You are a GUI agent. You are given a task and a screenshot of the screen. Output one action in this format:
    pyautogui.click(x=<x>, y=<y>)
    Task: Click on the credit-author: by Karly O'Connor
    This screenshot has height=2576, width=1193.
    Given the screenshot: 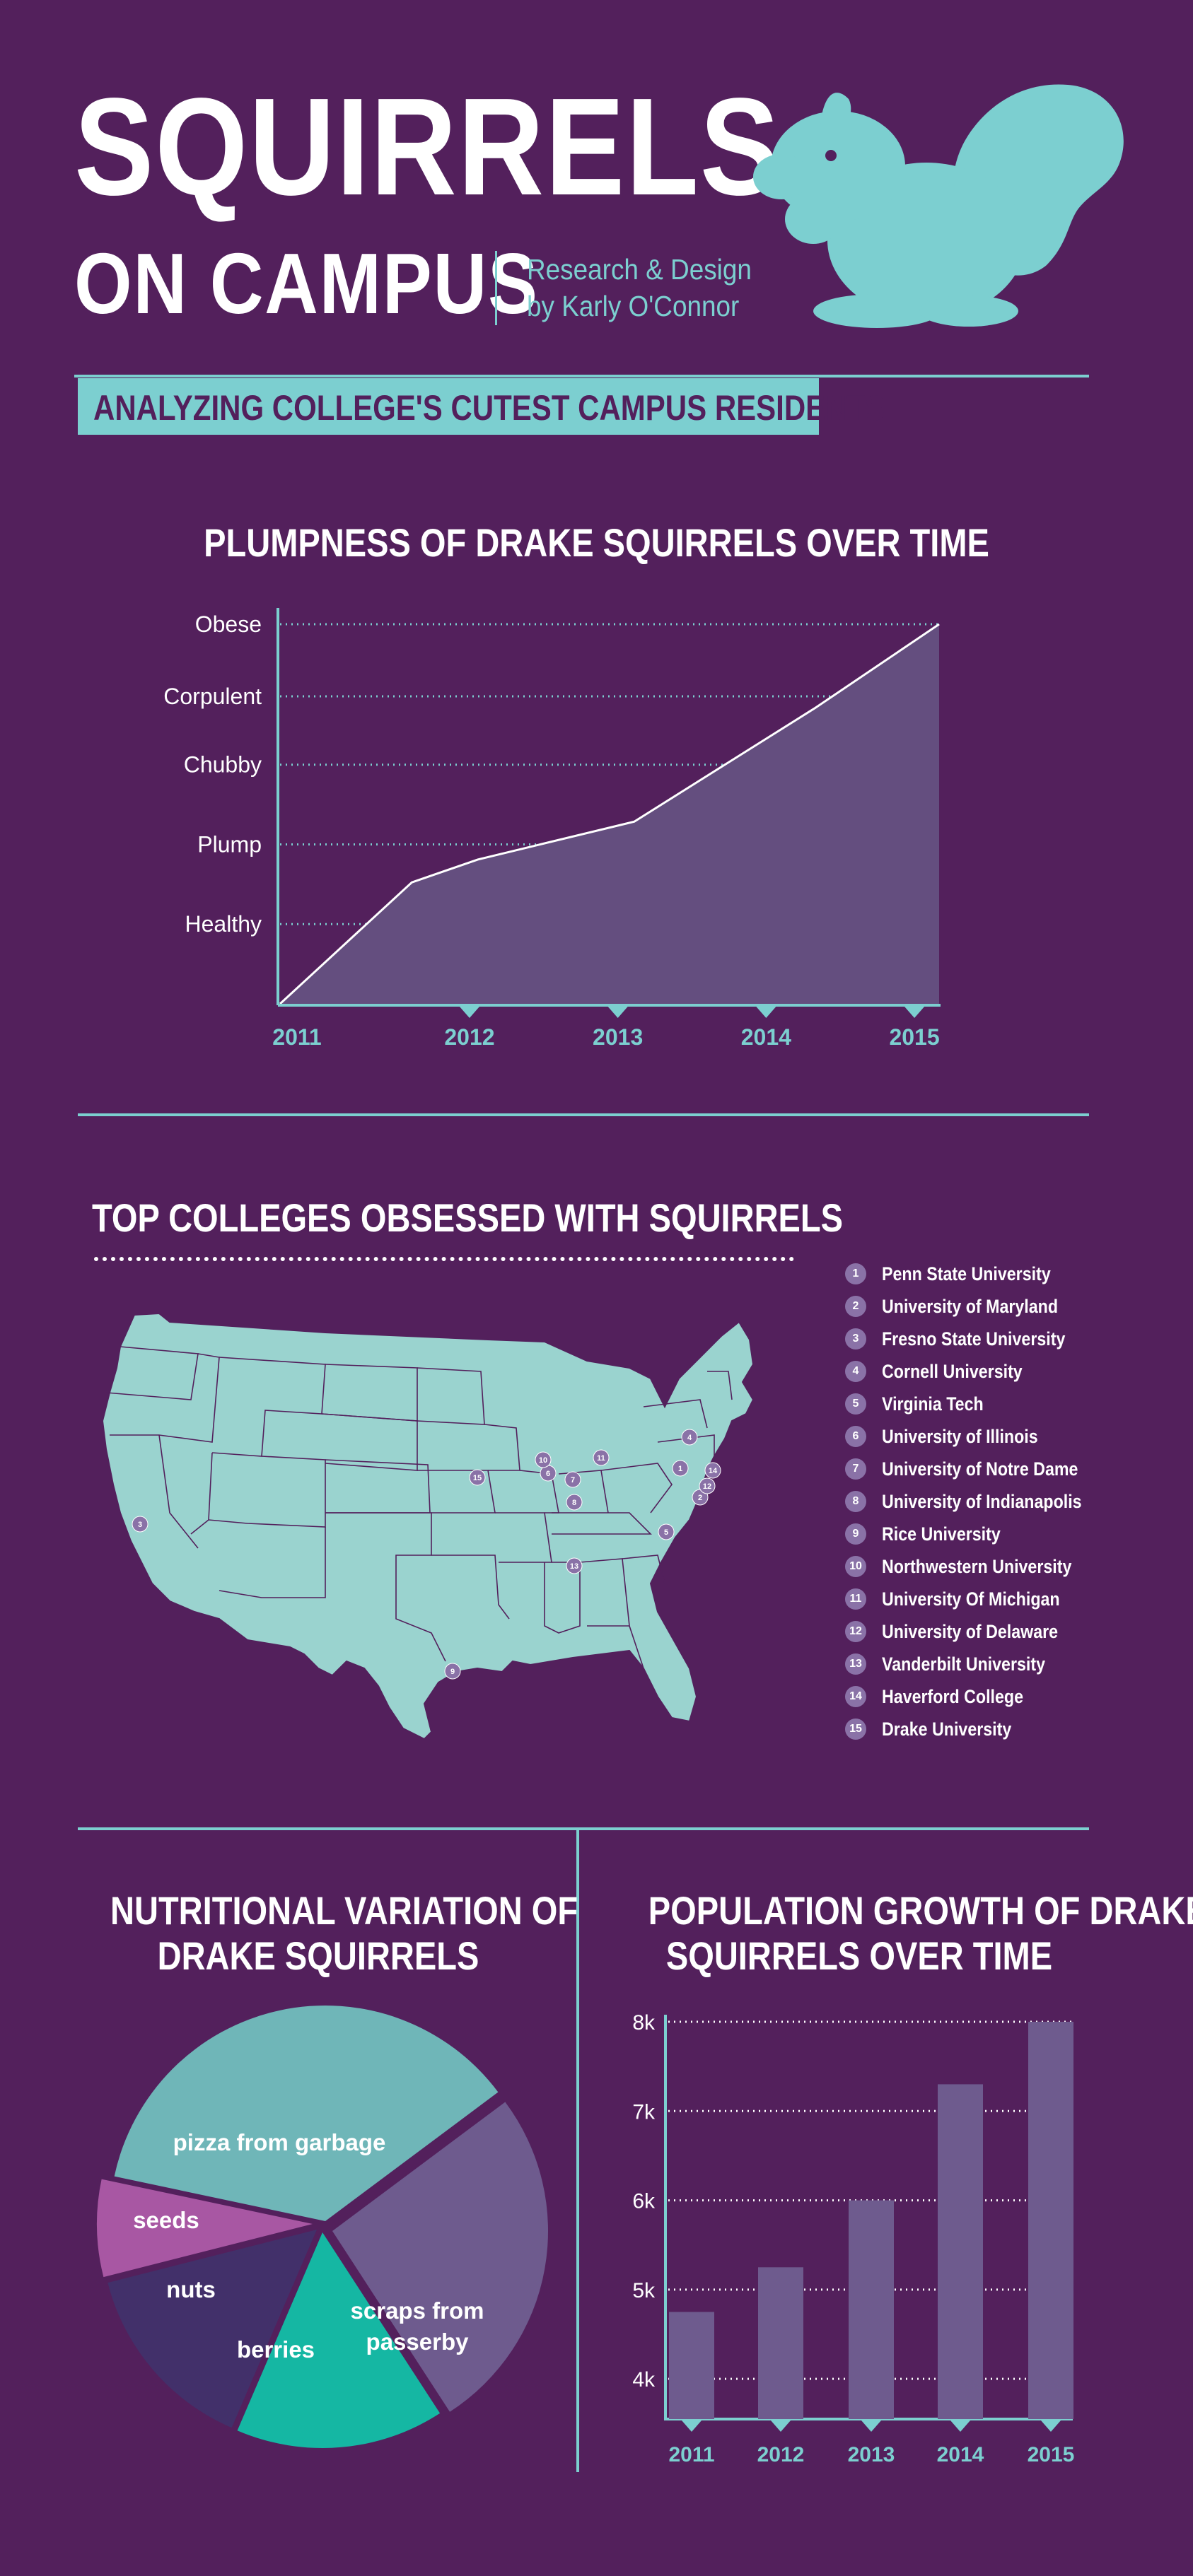 What is the action you would take?
    pyautogui.click(x=633, y=306)
    